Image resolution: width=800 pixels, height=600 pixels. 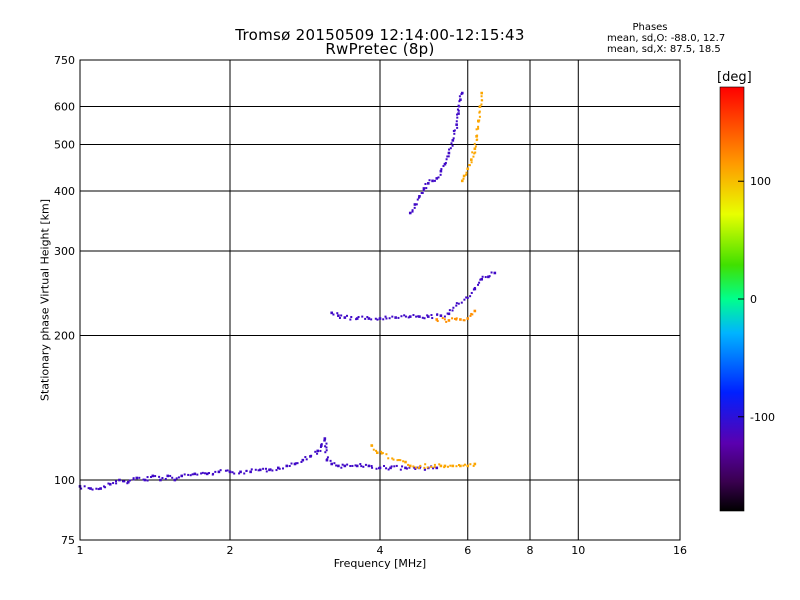 I want to click on y-tick-label: 750, so click(x=64, y=60).